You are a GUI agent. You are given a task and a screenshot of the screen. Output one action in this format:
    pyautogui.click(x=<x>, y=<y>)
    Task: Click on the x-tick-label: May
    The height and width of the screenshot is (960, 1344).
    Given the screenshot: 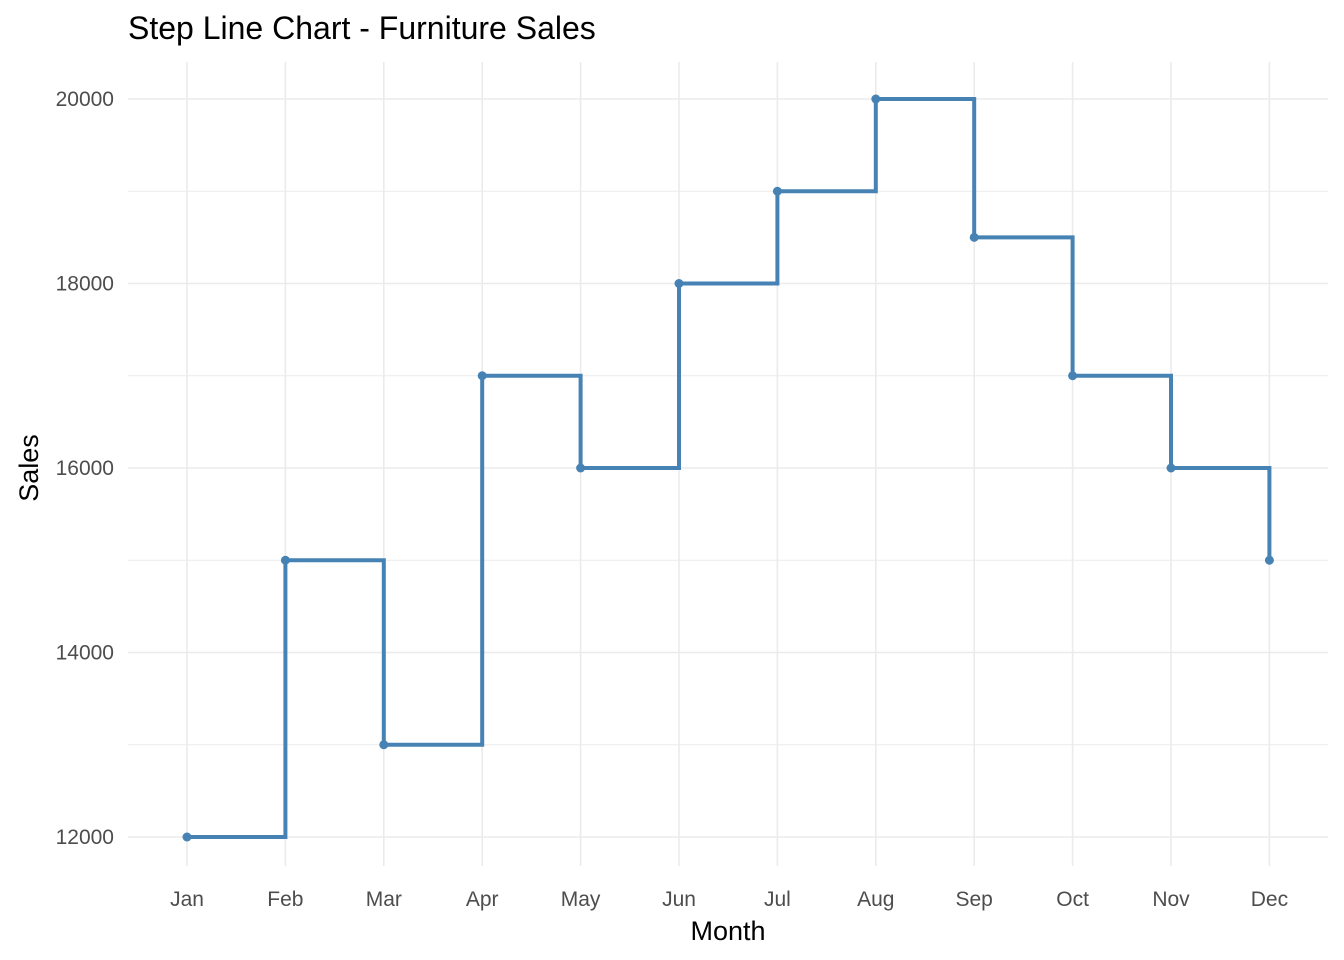 What is the action you would take?
    pyautogui.click(x=581, y=899)
    